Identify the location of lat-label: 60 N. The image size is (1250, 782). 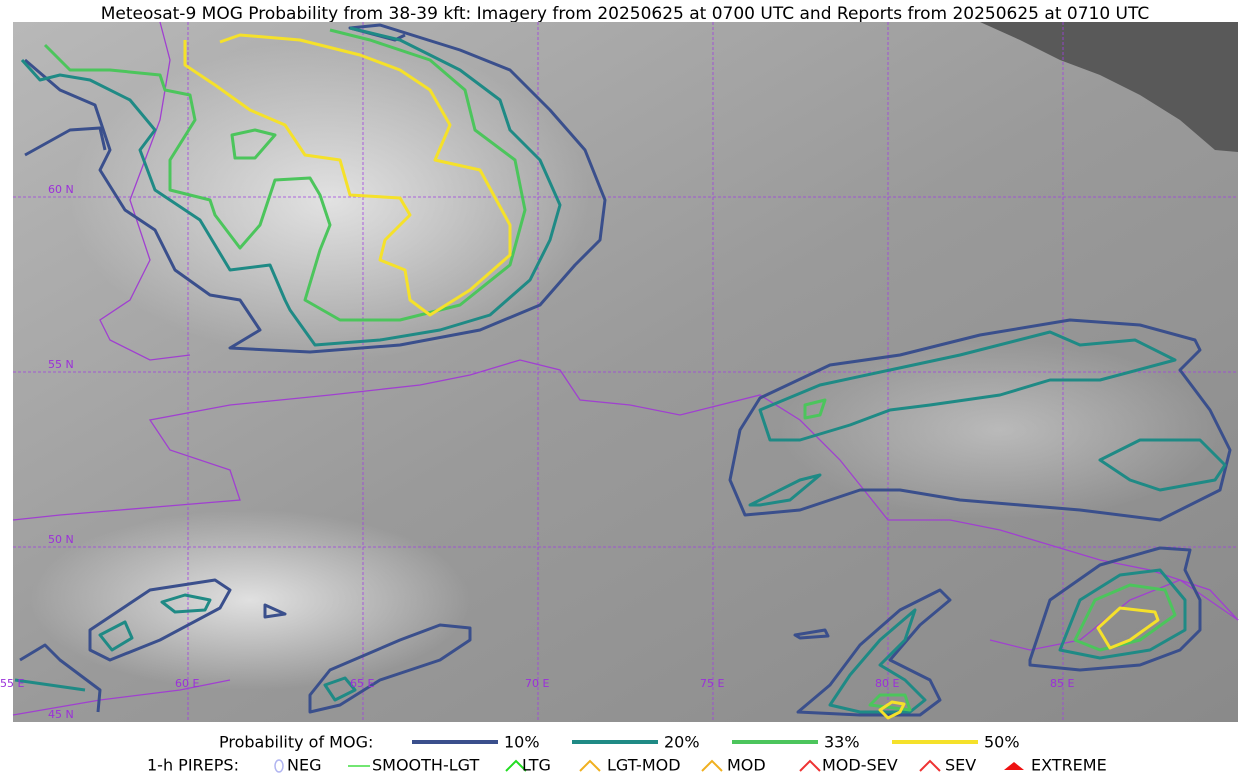
(61, 189).